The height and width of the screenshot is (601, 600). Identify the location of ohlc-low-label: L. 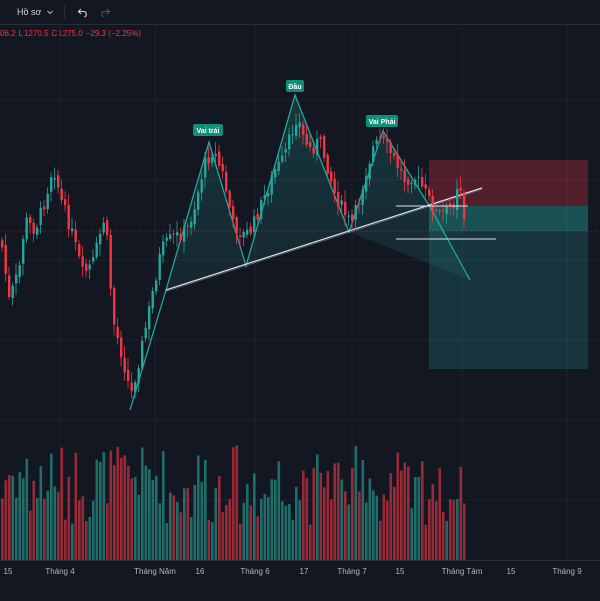
(21, 33).